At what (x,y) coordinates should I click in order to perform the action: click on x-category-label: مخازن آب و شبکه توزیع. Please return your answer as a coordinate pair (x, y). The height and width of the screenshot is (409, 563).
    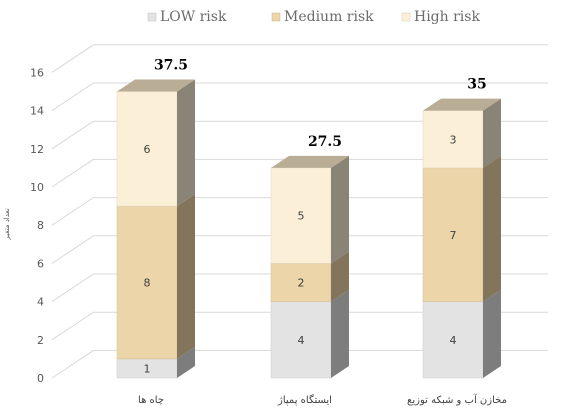
    Looking at the image, I should click on (457, 399).